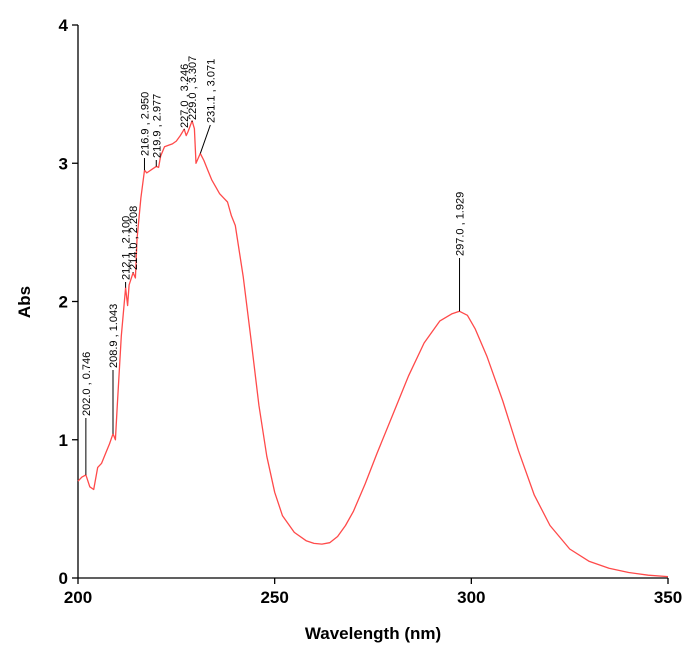 The width and height of the screenshot is (691, 646). Describe the element at coordinates (24, 302) in the screenshot. I see `y-axis-title: Abs` at that location.